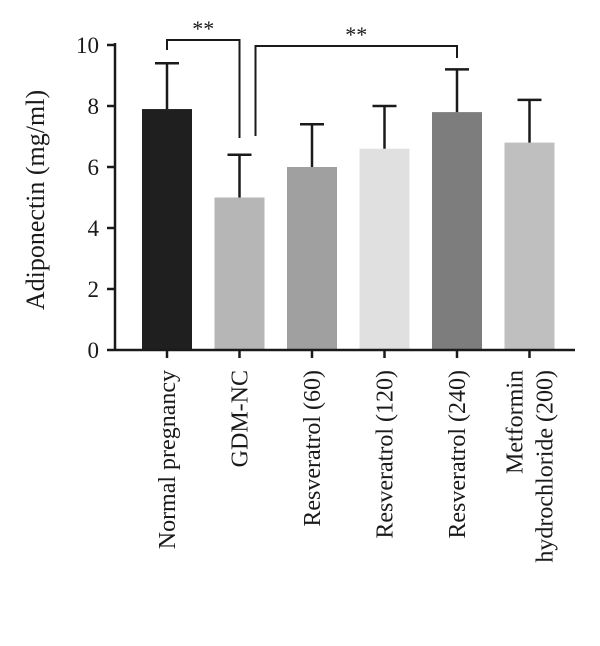  I want to click on x-tick-label: Metformin, so click(516, 422).